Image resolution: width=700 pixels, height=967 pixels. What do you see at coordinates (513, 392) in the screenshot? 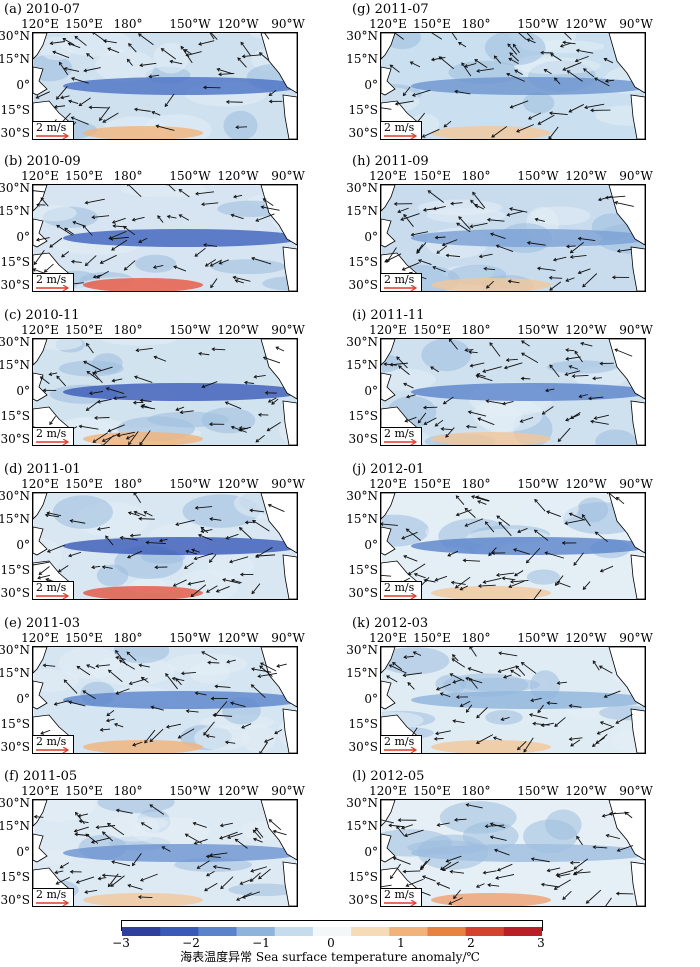
I see `sst-map: 2 m/s` at bounding box center [513, 392].